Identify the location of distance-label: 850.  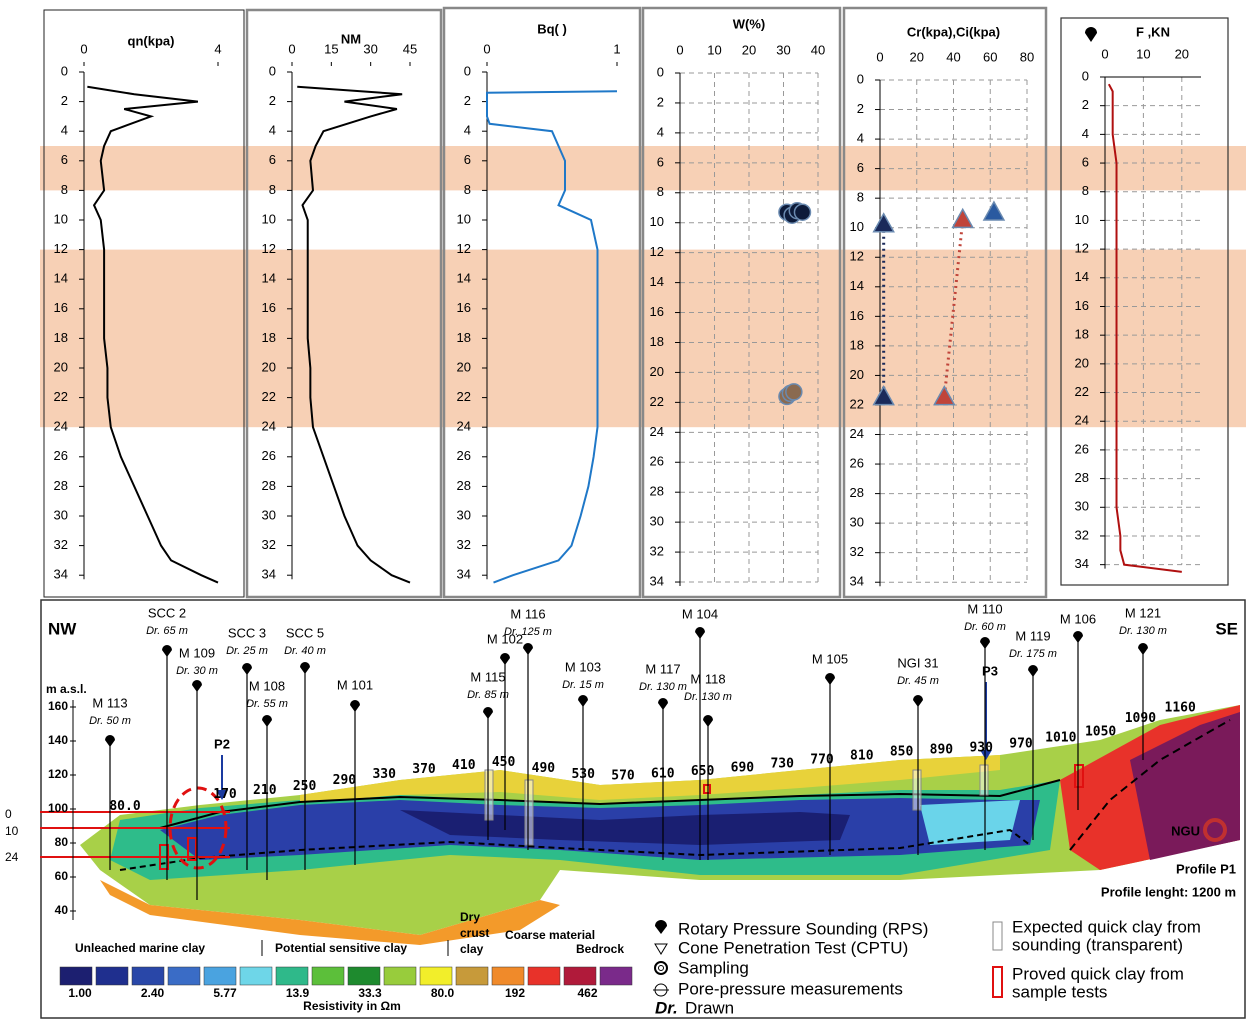
(902, 751).